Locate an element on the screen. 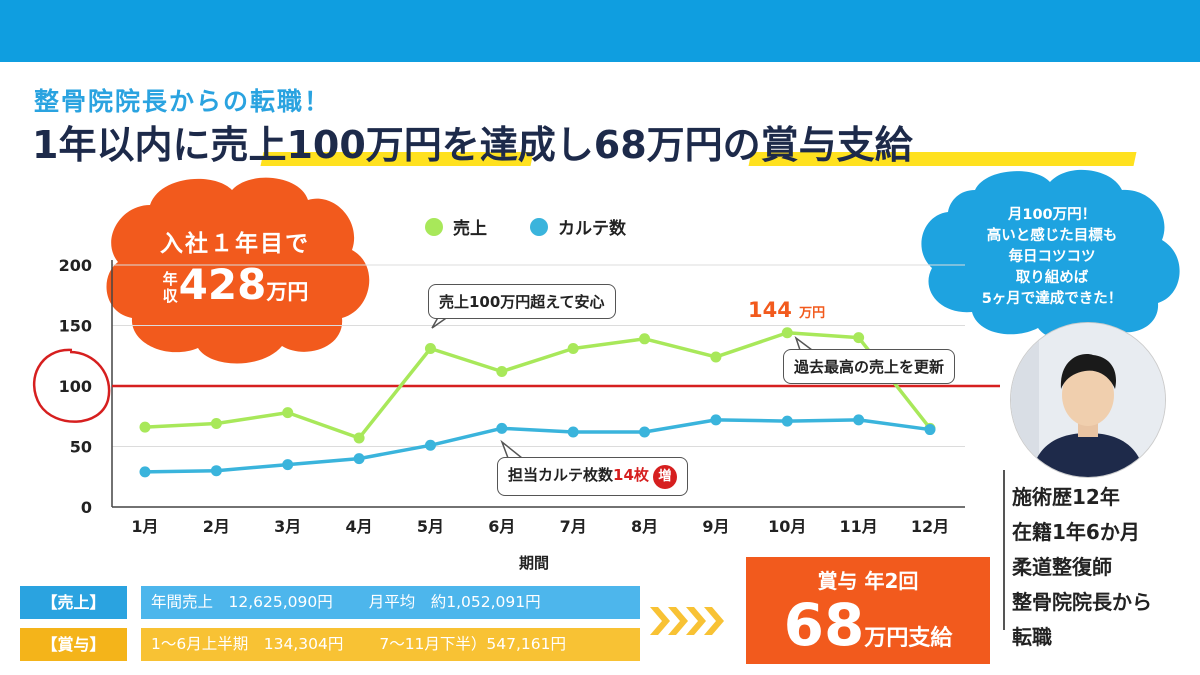  cloud-line-5: 5ヶ月で達成できた！ is located at coordinates (1052, 299).